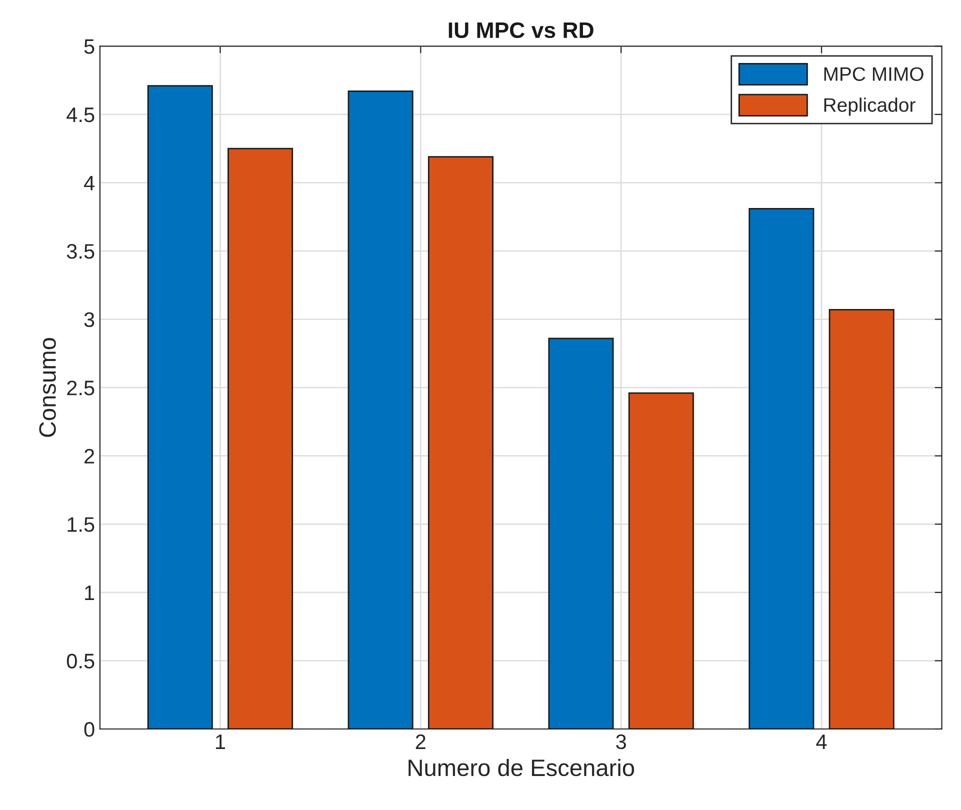 The height and width of the screenshot is (810, 961). Describe the element at coordinates (80, 661) in the screenshot. I see `y-tick-label: 0.5` at that location.